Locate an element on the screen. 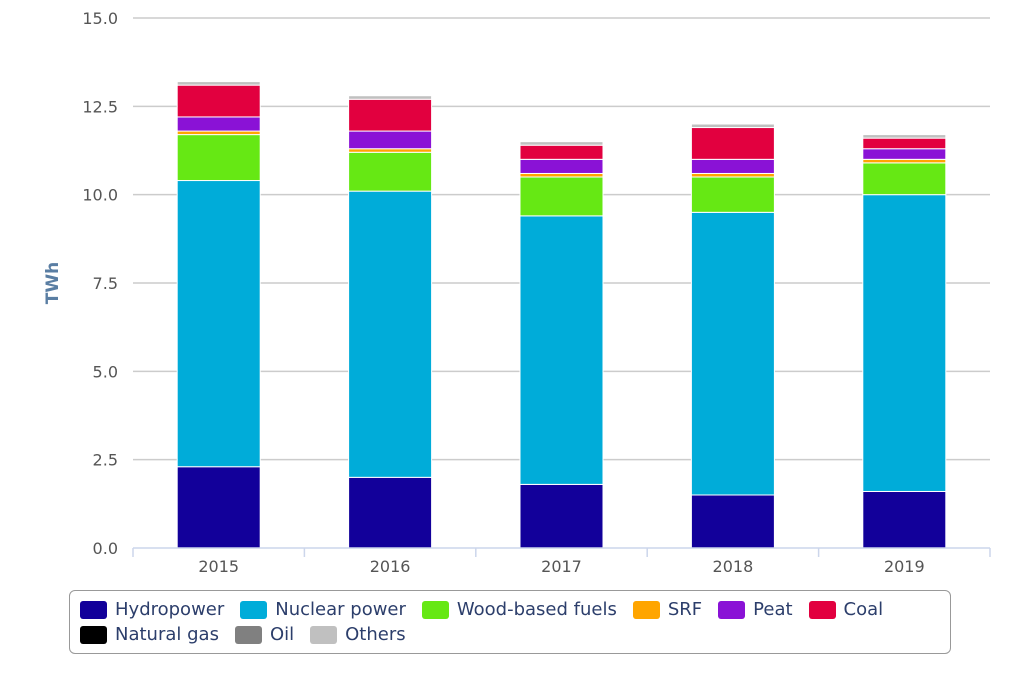 The image size is (1024, 682). legend-item: Hydropower is located at coordinates (152, 609).